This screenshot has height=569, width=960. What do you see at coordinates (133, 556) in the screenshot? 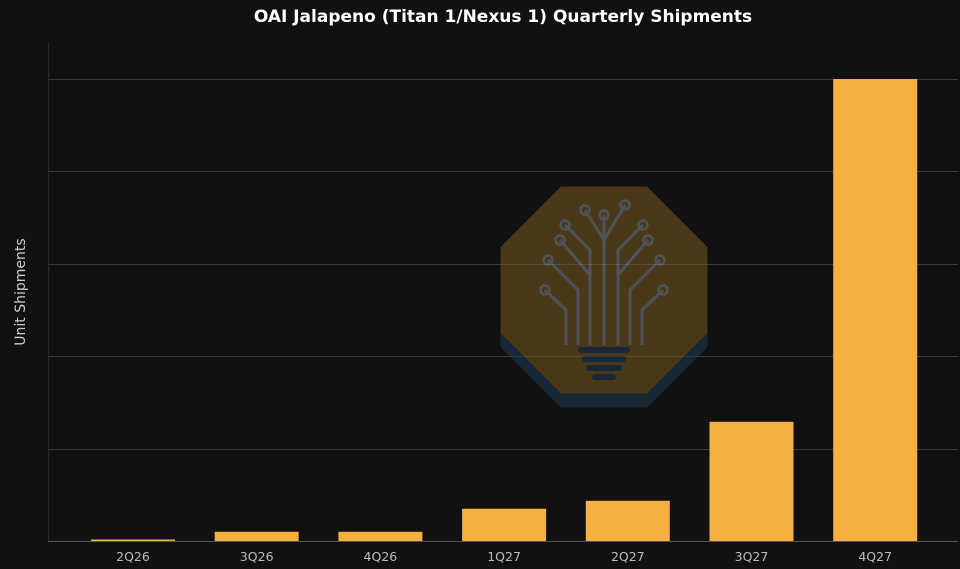
I see `x-tick-label: 2Q26` at bounding box center [133, 556].